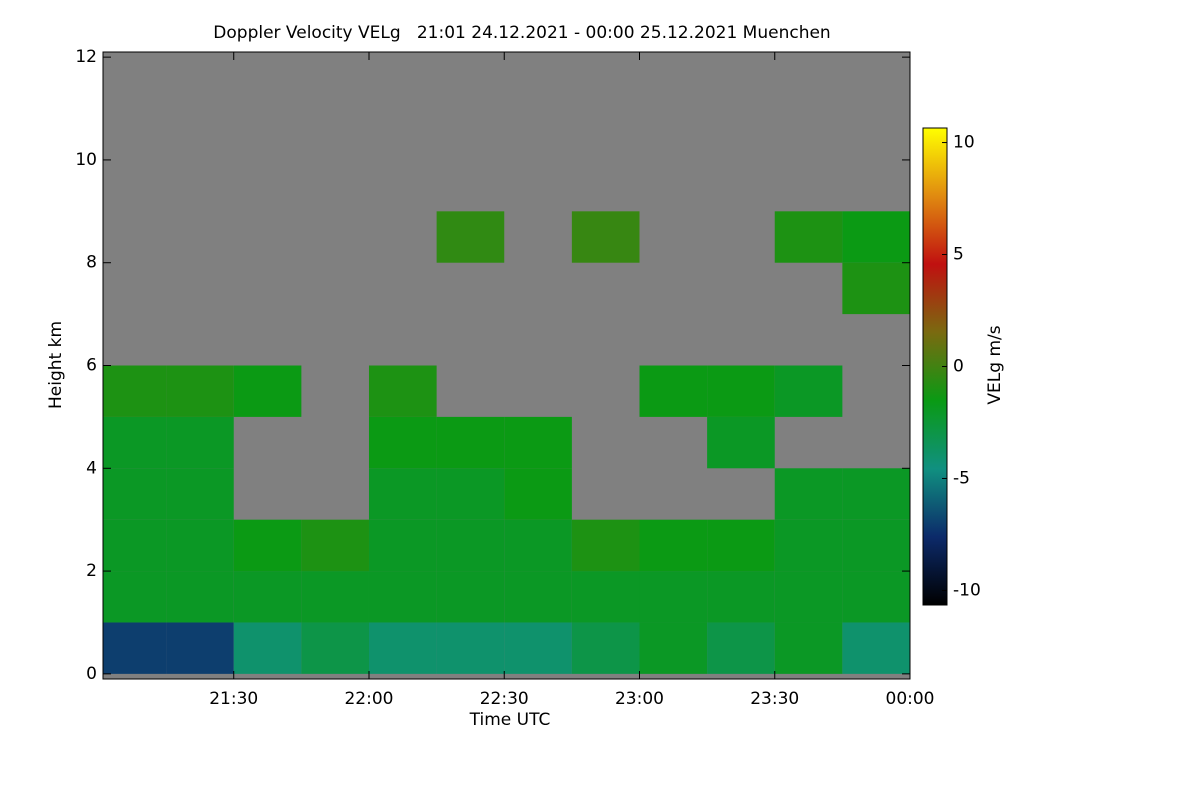  I want to click on x-tick-label: 23:00, so click(639, 699).